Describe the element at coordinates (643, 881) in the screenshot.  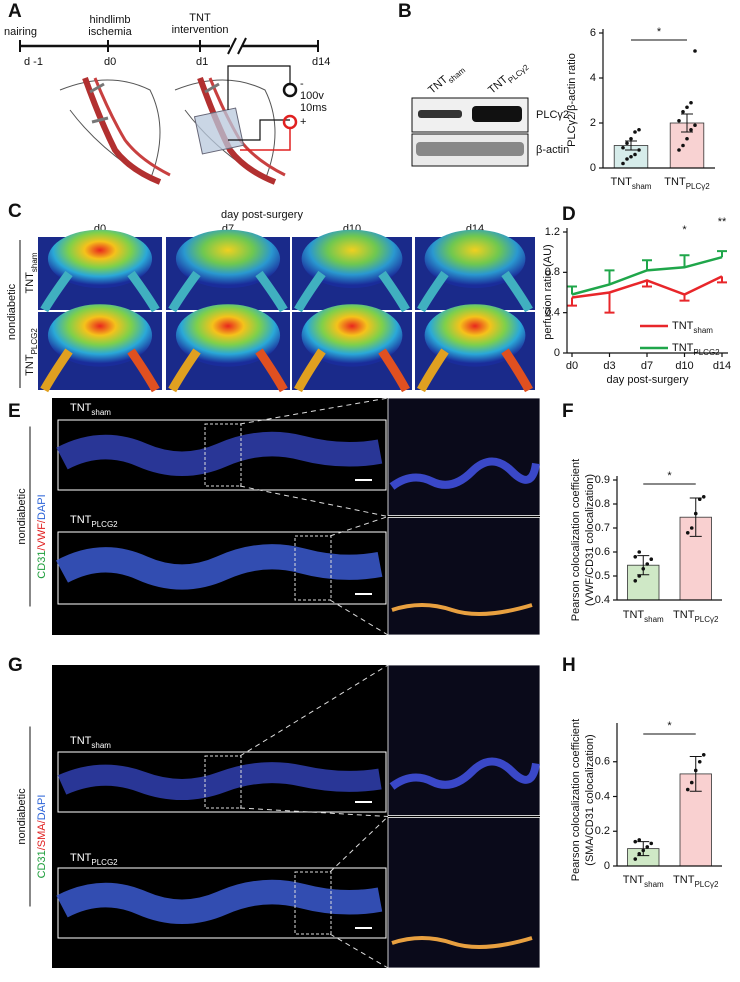
I see `sub-label: TNTsham` at that location.